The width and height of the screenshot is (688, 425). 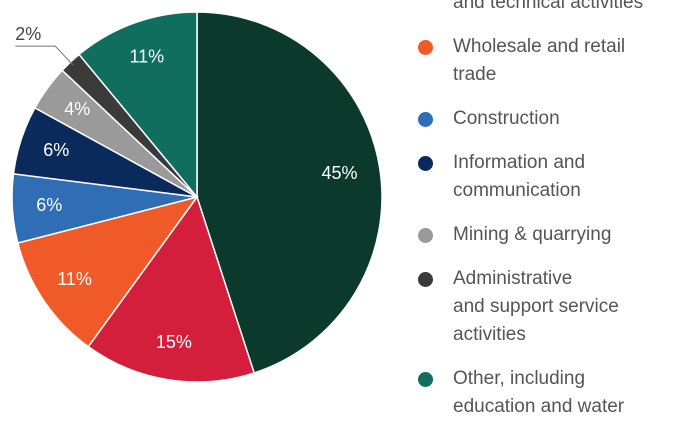 What do you see at coordinates (77, 109) in the screenshot?
I see `slice-label: 4%` at bounding box center [77, 109].